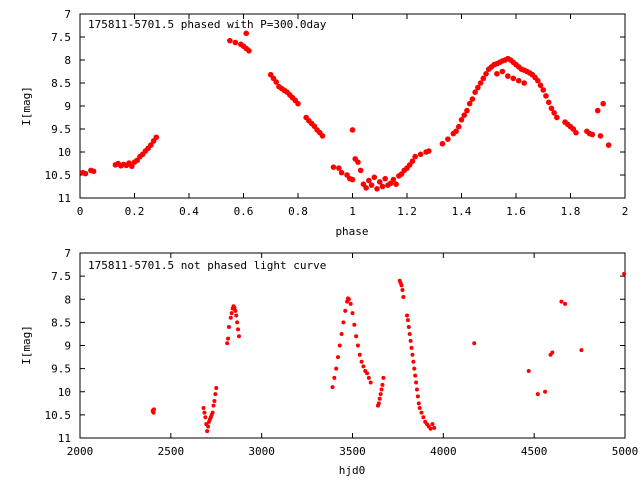 The image size is (640, 480). Describe the element at coordinates (67, 106) in the screenshot. I see `y-tick-label: 9` at that location.